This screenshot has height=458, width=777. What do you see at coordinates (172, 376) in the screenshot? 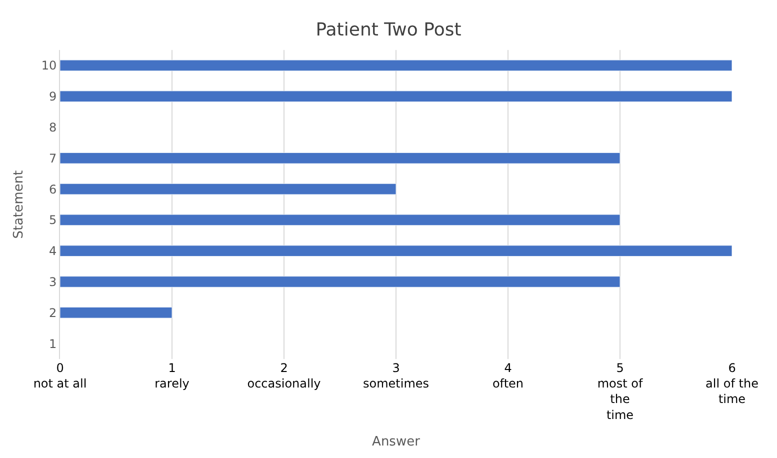
I see `x-tick-label: 1 rarely` at bounding box center [172, 376].